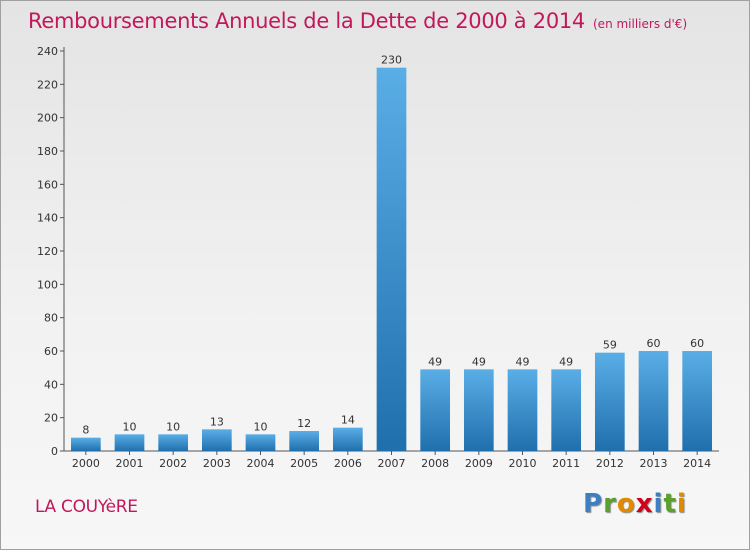  What do you see at coordinates (610, 345) in the screenshot?
I see `bar-value-label: 59` at bounding box center [610, 345].